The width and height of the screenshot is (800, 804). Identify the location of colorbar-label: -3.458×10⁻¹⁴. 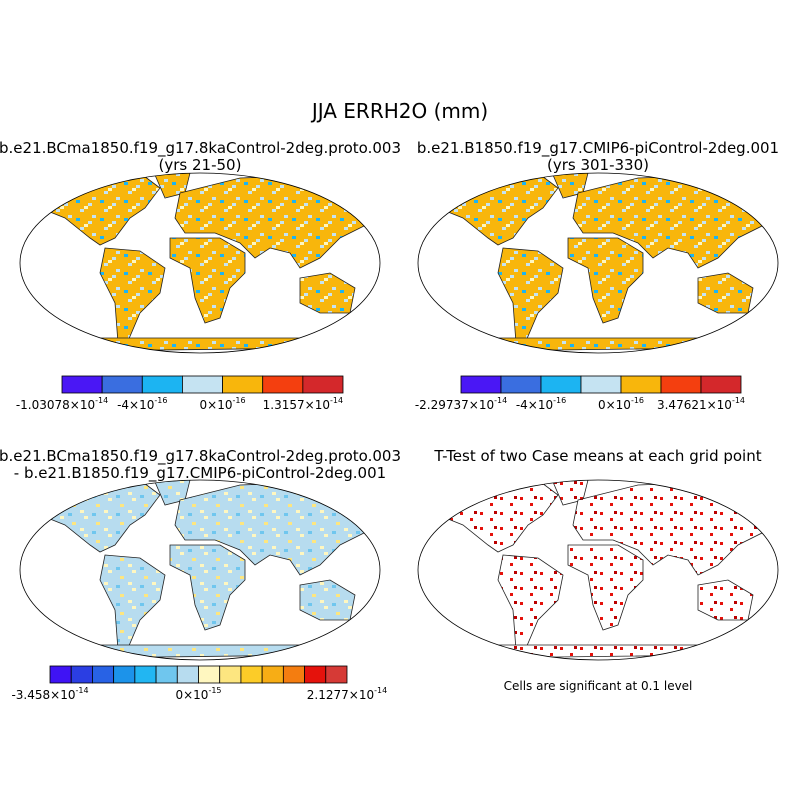
(49, 694).